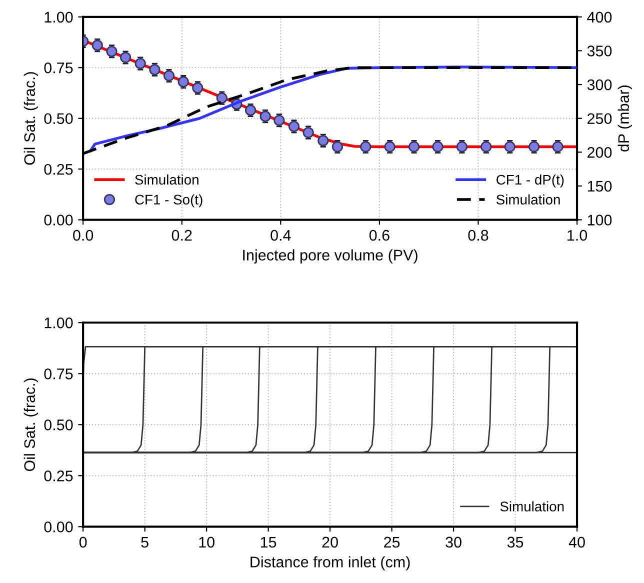  What do you see at coordinates (330, 256) in the screenshot?
I see `x-axis-title: Injected pore volume (PV)` at bounding box center [330, 256].